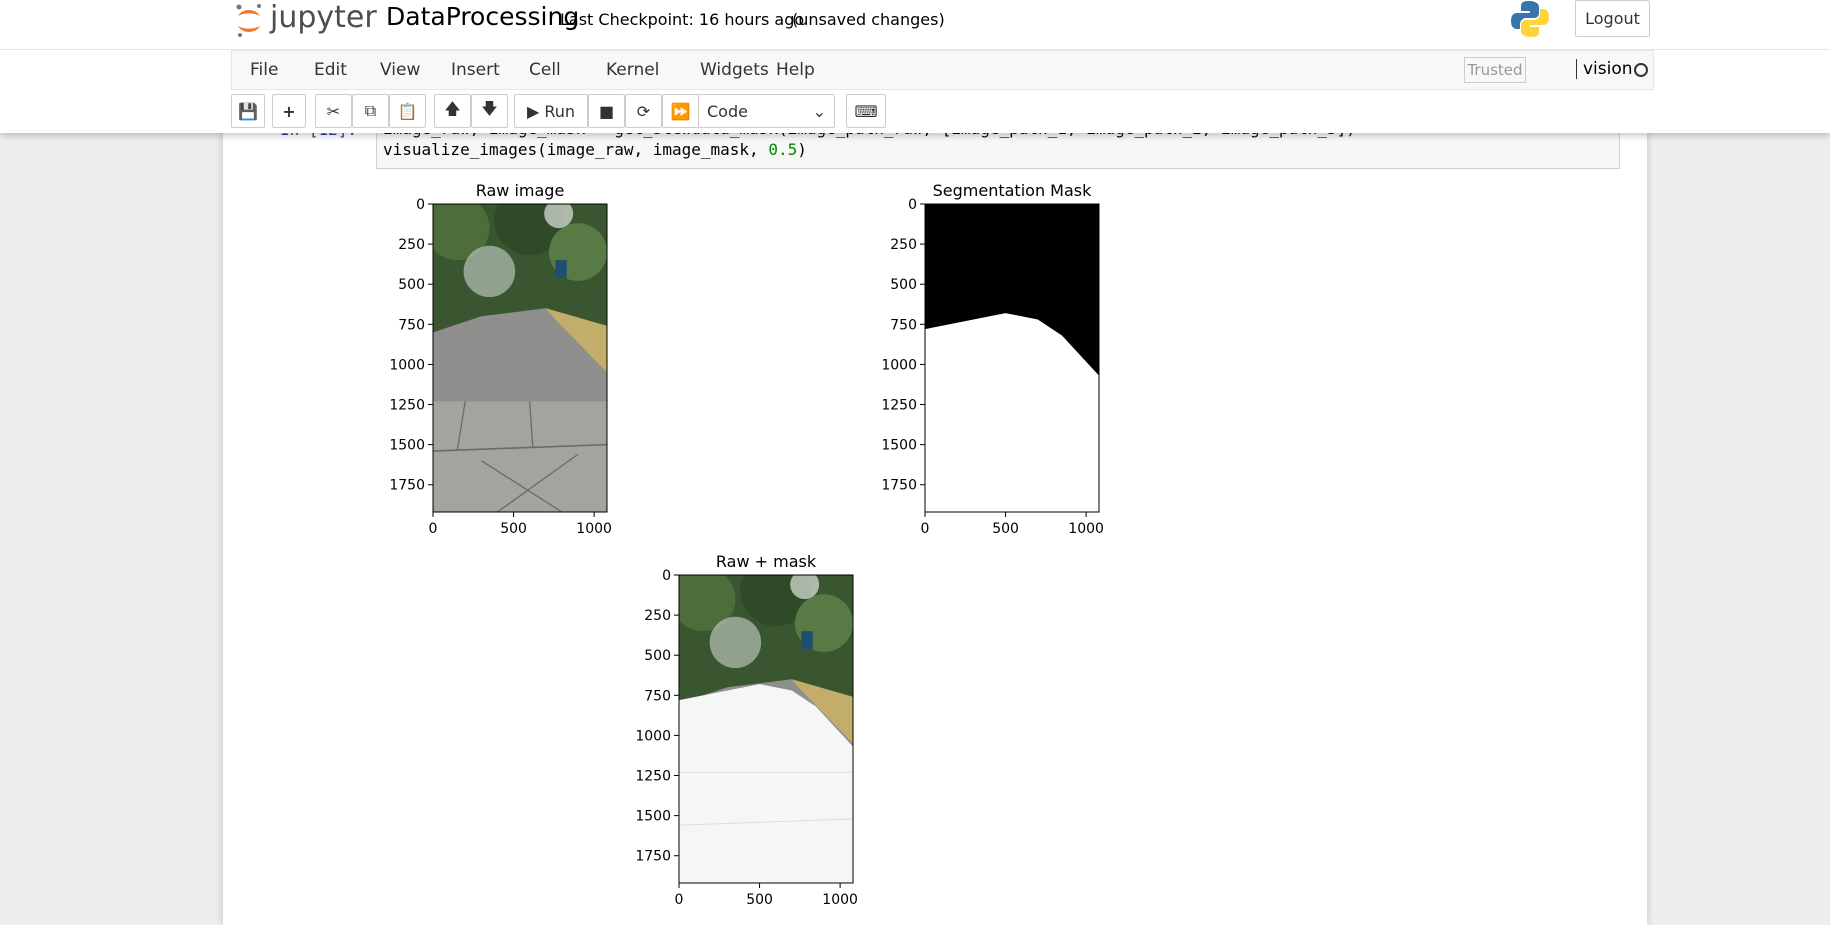 The width and height of the screenshot is (1830, 925). I want to click on stop-button: ■, so click(606, 111).